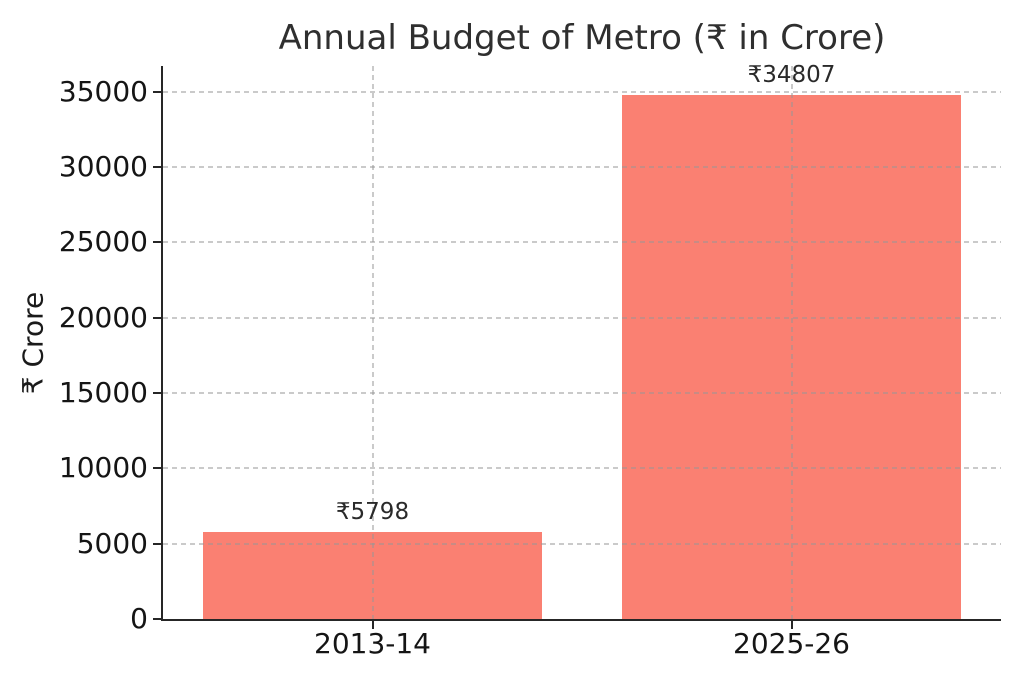  I want to click on x-tick-label: 2025-26, so click(791, 643).